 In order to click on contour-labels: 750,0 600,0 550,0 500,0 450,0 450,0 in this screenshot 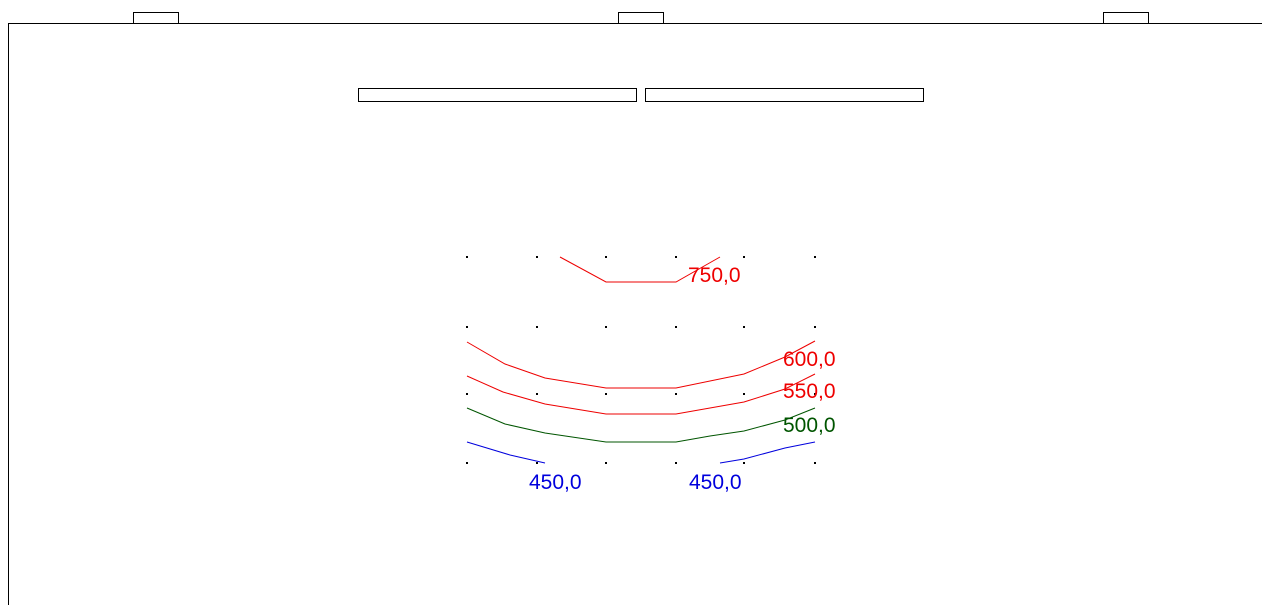, I will do `click(682, 379)`.